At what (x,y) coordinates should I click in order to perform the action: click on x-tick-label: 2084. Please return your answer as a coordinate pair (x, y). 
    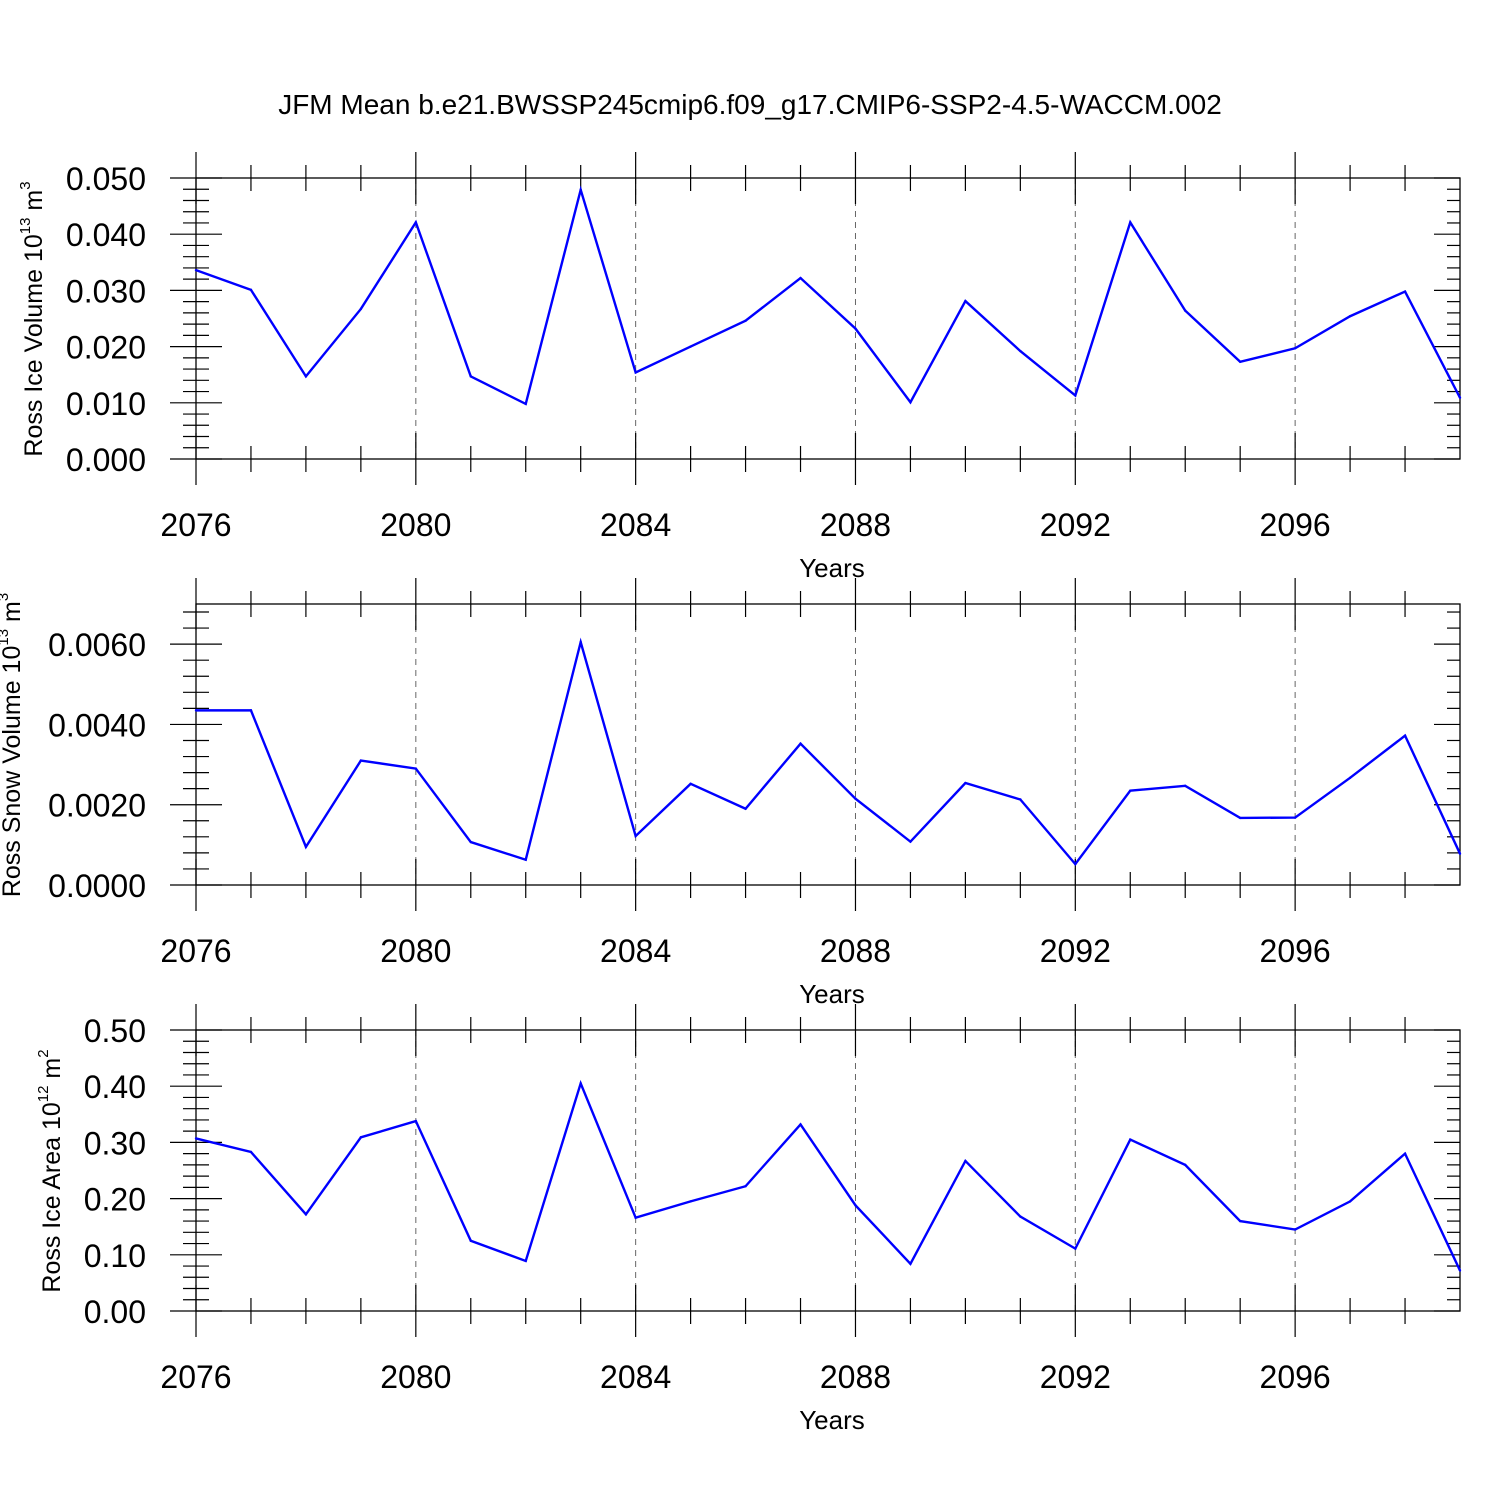
    Looking at the image, I should click on (635, 1377).